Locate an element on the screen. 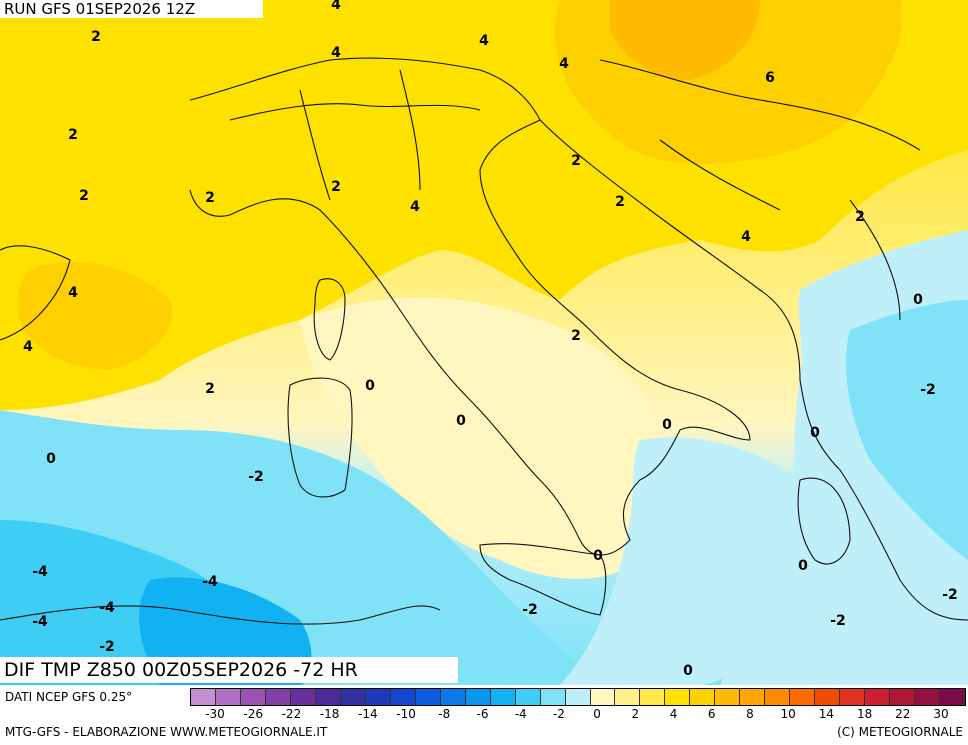 The image size is (968, 745). colorbar-tick-label: -2 is located at coordinates (558, 714).